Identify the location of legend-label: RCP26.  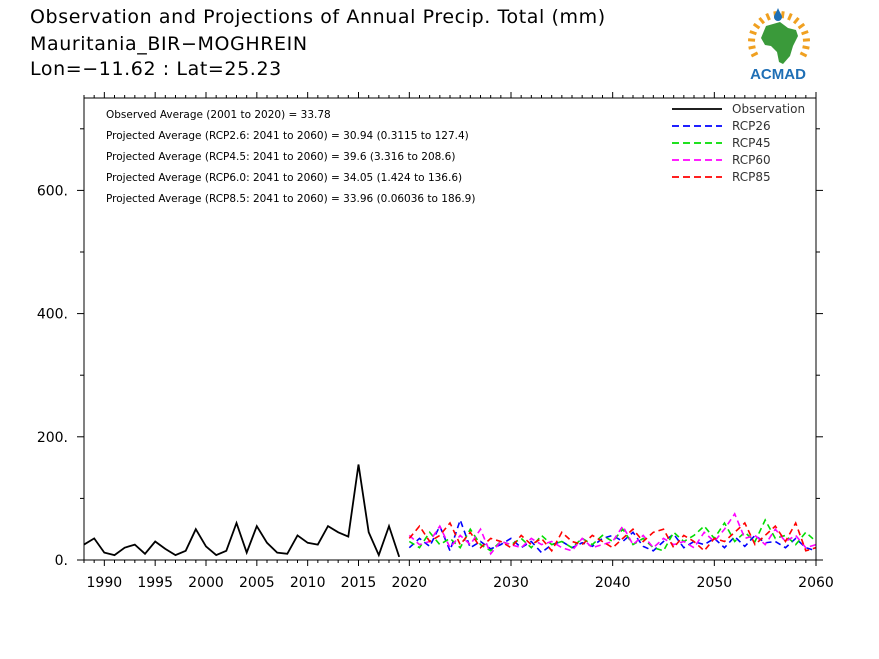
(751, 126).